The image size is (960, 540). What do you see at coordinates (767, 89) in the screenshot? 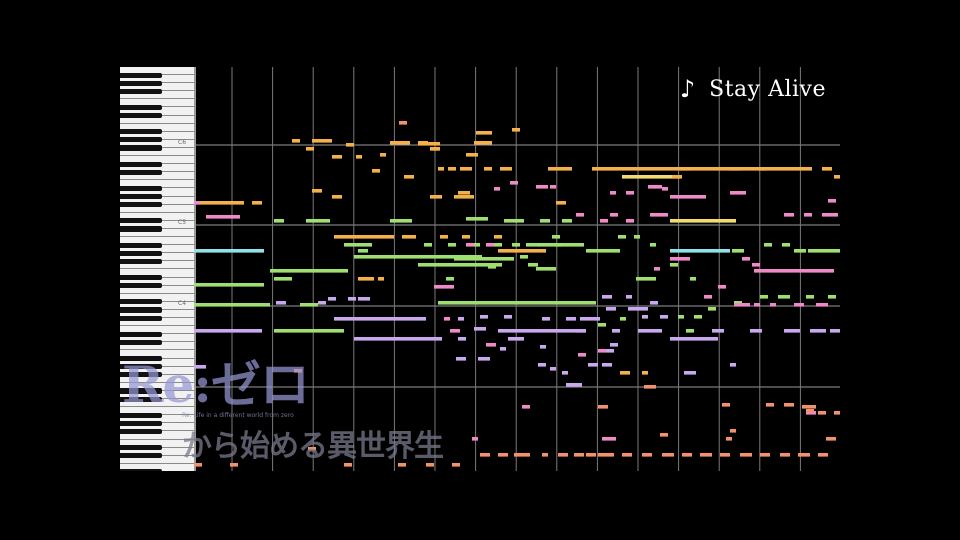
I see `song-title-text: Stay Alive` at bounding box center [767, 89].